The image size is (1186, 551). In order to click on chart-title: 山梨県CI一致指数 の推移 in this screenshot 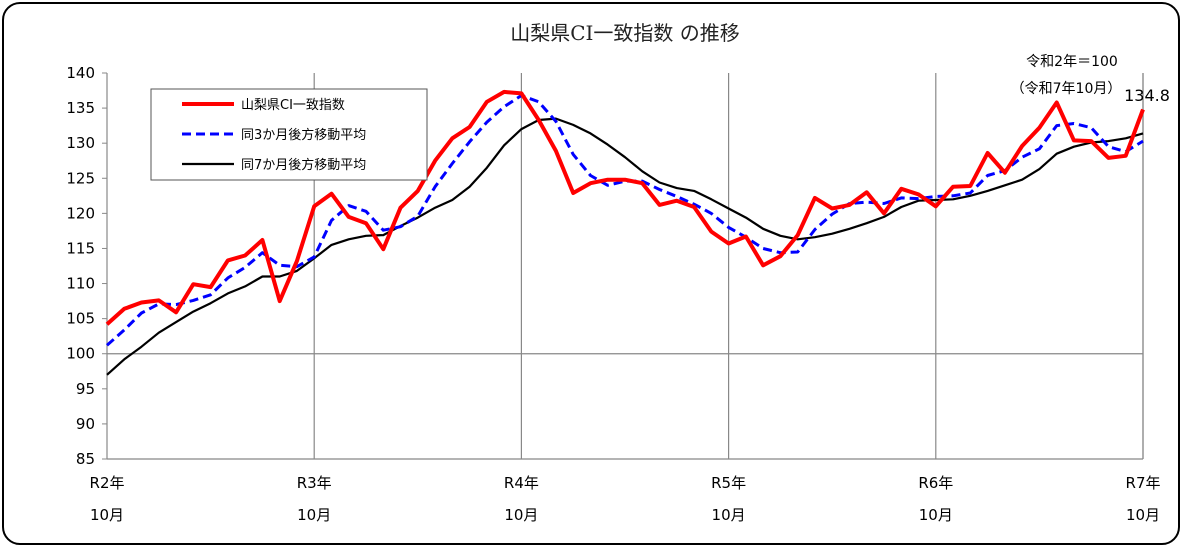, I will do `click(625, 33)`.